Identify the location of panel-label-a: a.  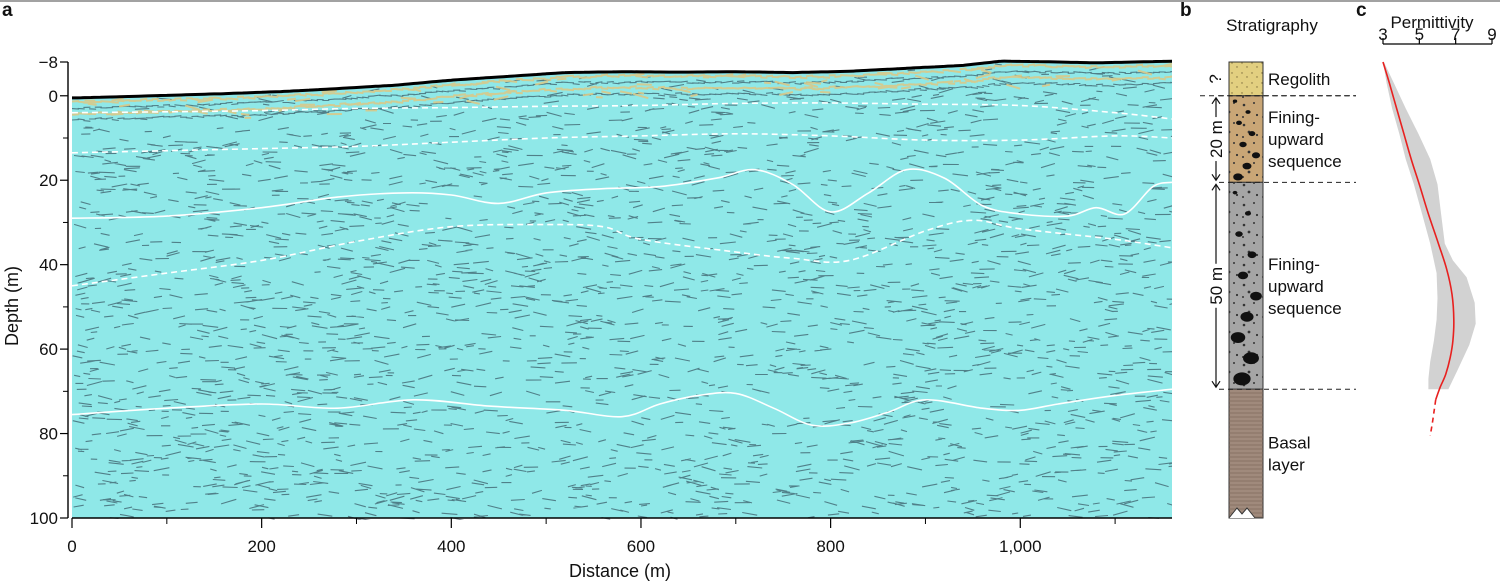
(7, 10).